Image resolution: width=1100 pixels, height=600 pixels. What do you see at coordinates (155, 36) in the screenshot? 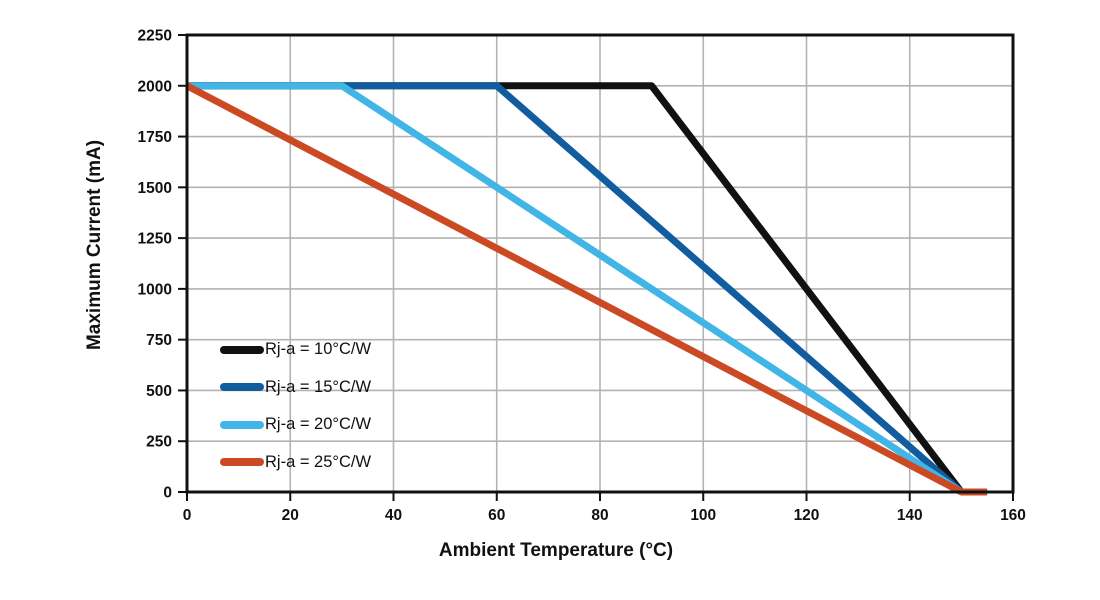
I see `y-tick-label: 2250` at bounding box center [155, 36].